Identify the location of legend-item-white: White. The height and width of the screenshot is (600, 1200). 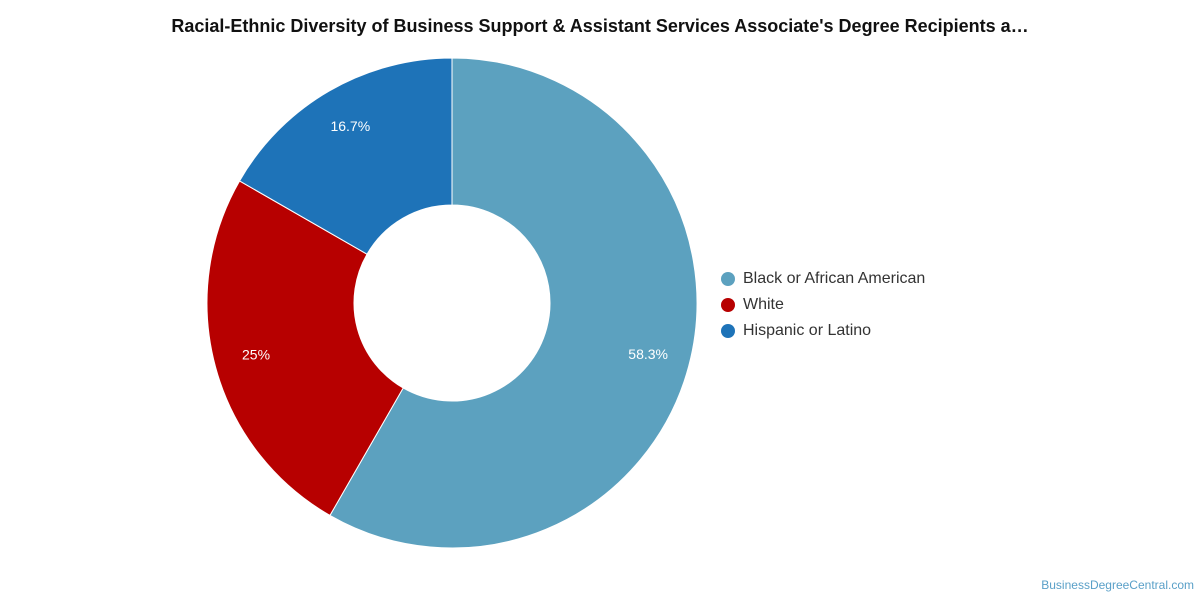
(823, 305).